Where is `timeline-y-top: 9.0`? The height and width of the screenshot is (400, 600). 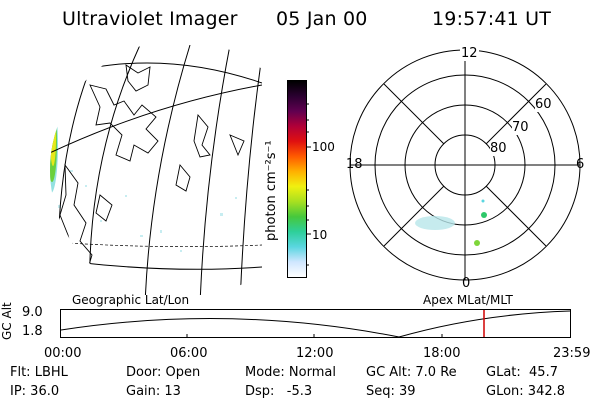
timeline-y-top: 9.0 is located at coordinates (32, 312).